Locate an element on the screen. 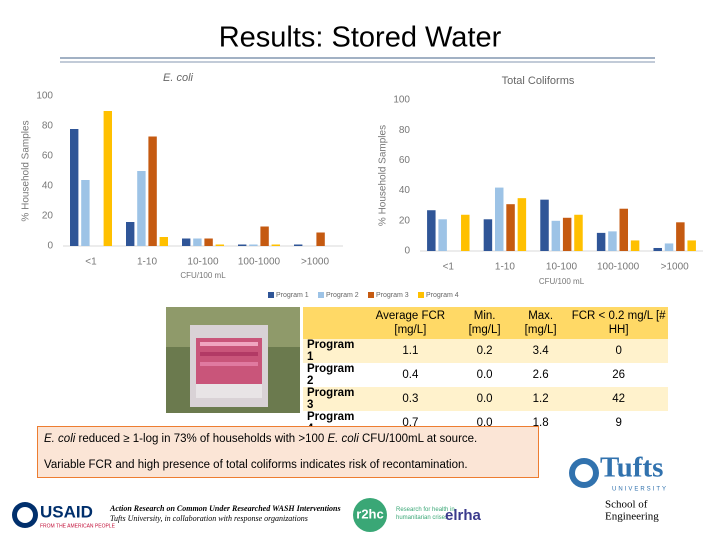 Image resolution: width=720 pixels, height=540 pixels. legend-label: Program 1 is located at coordinates (292, 295).